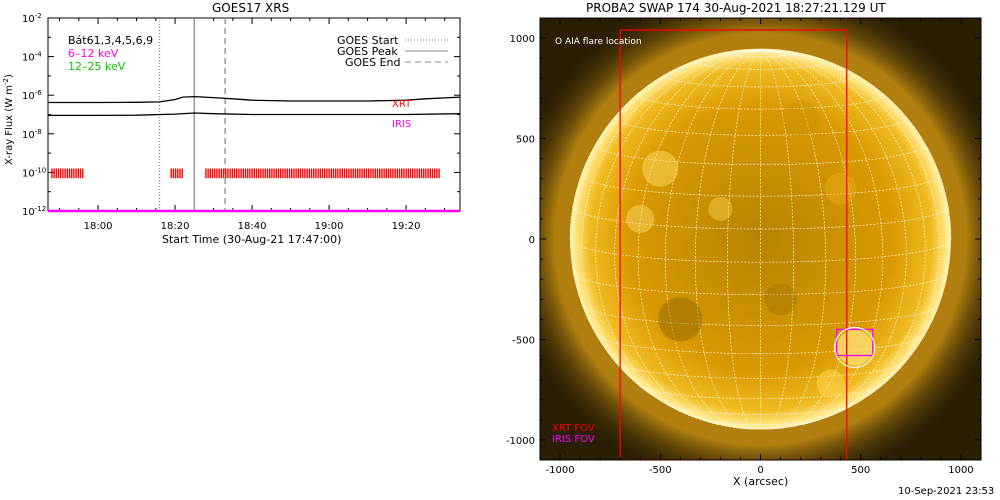 This screenshot has height=500, width=1000. Describe the element at coordinates (560, 470) in the screenshot. I see `swap-x-tick-label: -1000` at that location.